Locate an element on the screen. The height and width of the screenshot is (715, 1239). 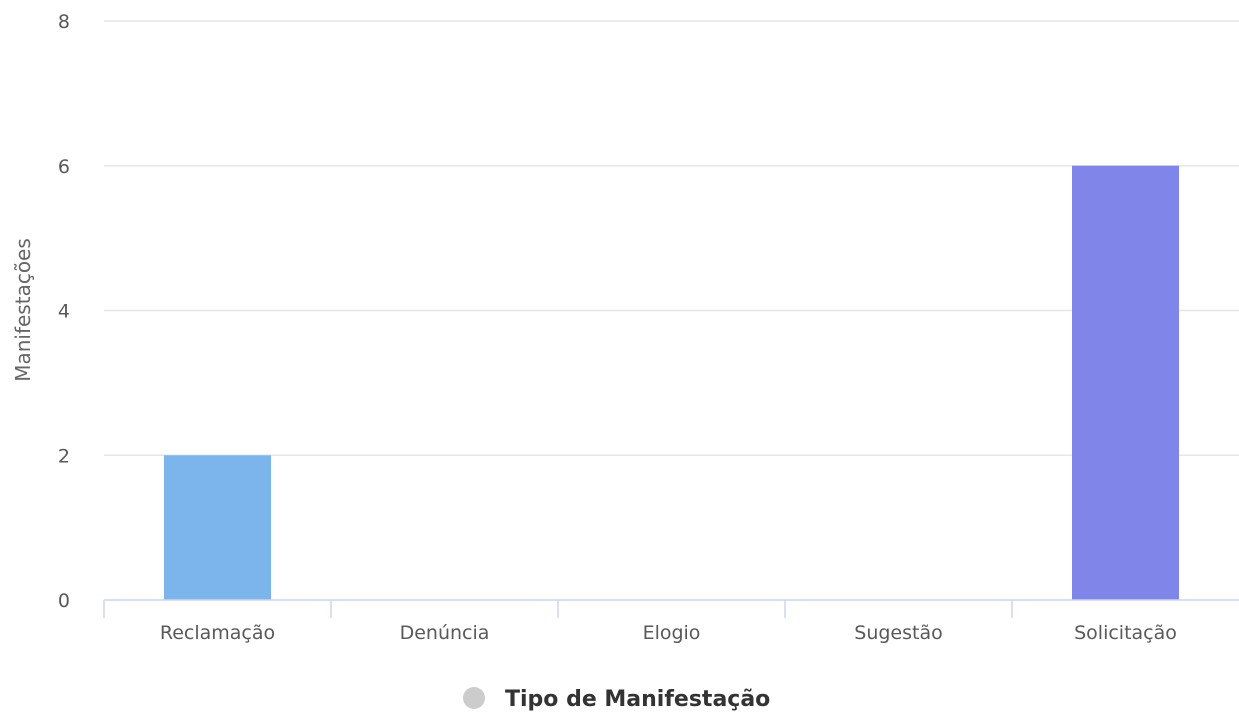
x-tick-label: Solicitação is located at coordinates (1125, 633).